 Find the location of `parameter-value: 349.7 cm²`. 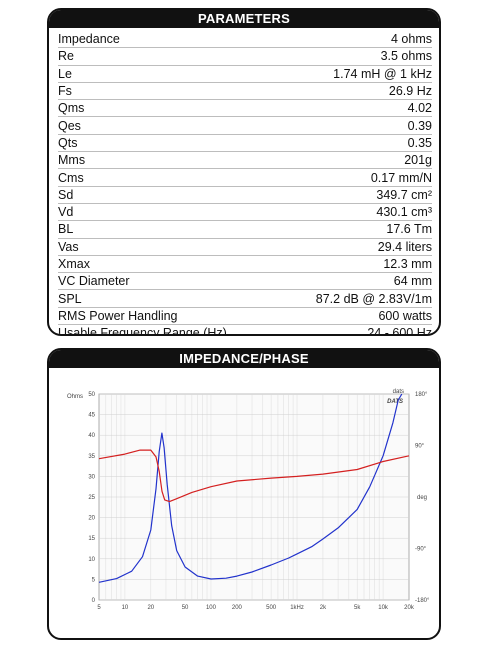

parameter-value: 349.7 cm² is located at coordinates (404, 194).